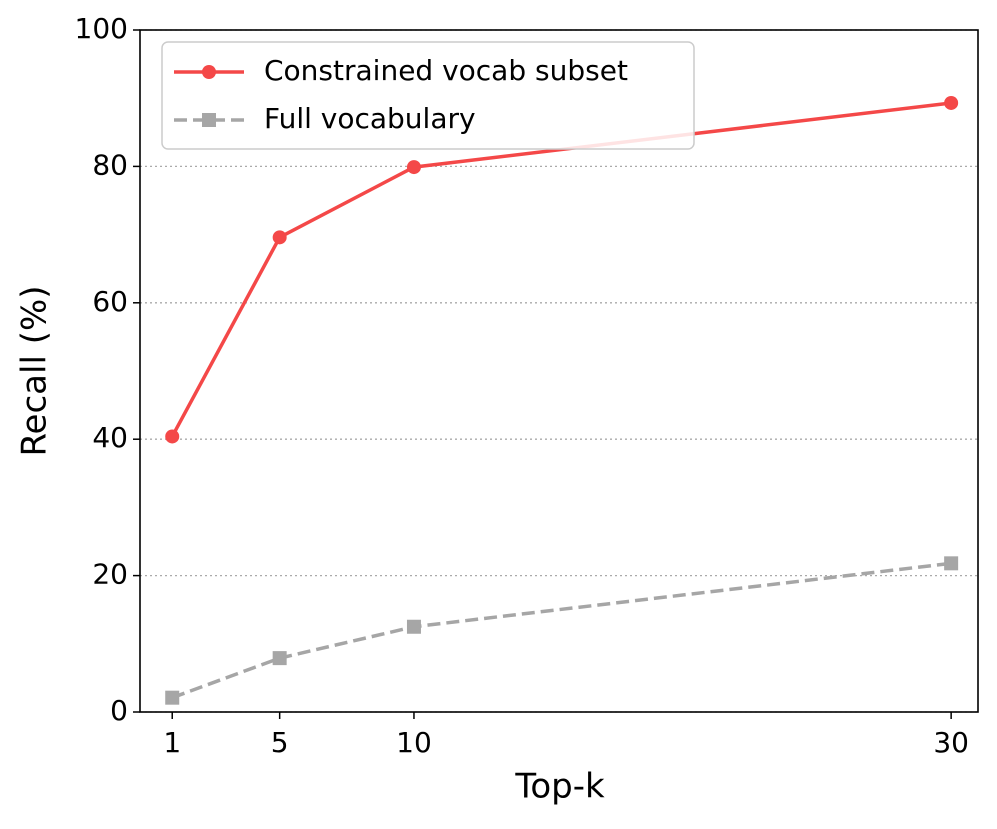 Image resolution: width=997 pixels, height=829 pixels. Describe the element at coordinates (119, 710) in the screenshot. I see `y-tick-label: 0` at that location.